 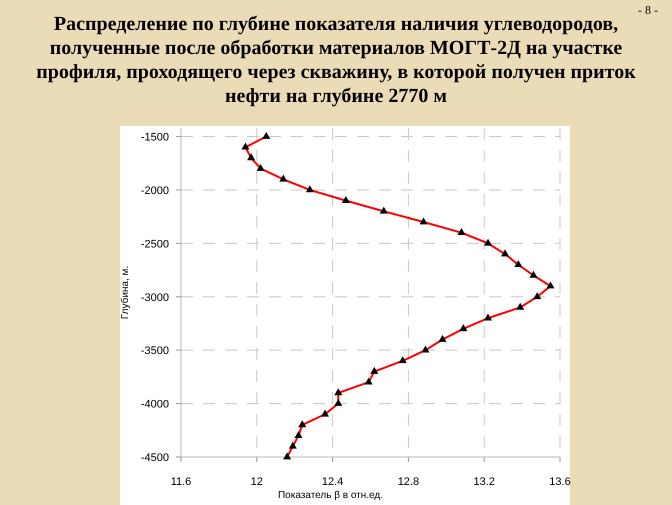 What do you see at coordinates (125, 293) in the screenshot?
I see `y-axis-title: Глубина, м.` at bounding box center [125, 293].